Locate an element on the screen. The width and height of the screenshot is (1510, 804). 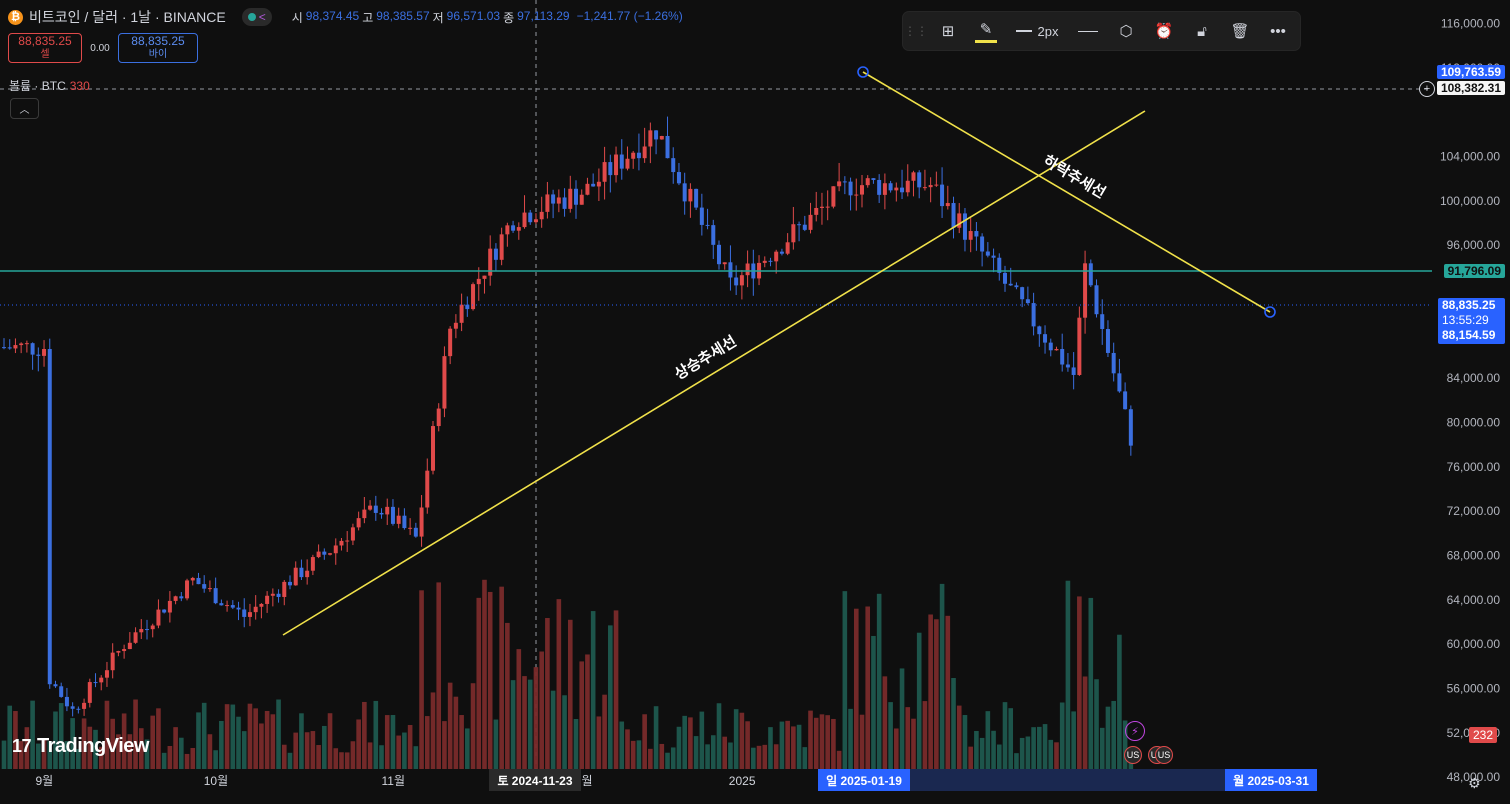
price-axis-label: 60,000.00 is located at coordinates (1474, 644).